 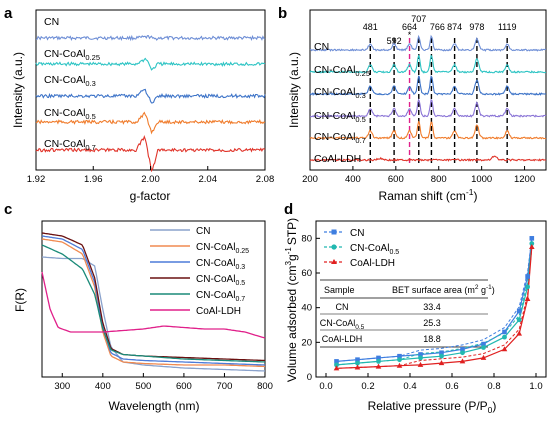 What do you see at coordinates (306, 342) in the screenshot?
I see `panel-d-y-tick-label: 20` at bounding box center [306, 342].